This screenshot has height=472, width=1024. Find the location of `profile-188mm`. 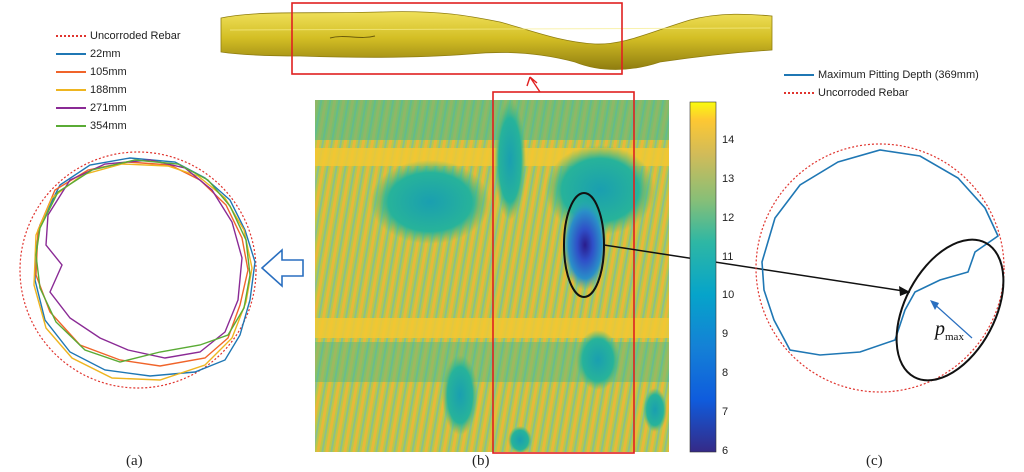

profile-188mm is located at coordinates (143, 272).